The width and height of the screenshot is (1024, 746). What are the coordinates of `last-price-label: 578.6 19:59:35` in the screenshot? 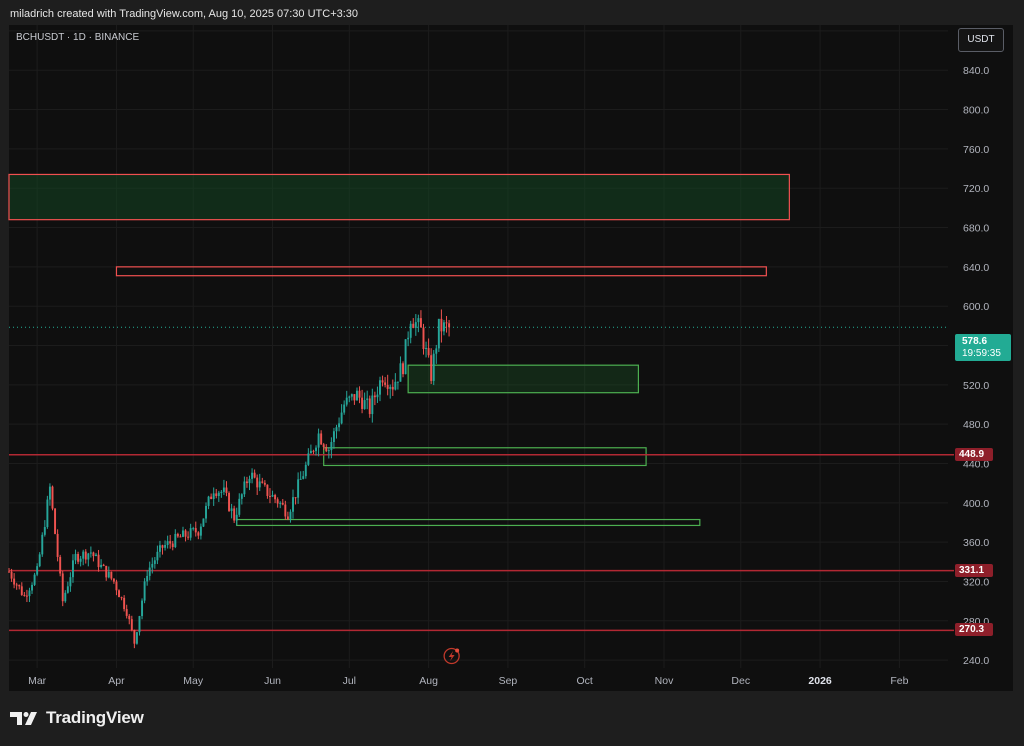 It's located at (983, 347).